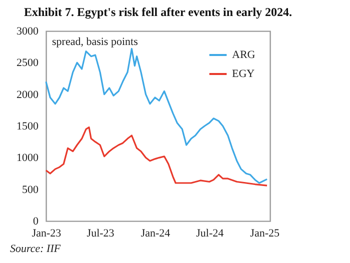 Image resolution: width=350 pixels, height=263 pixels. I want to click on source-note: Source: IIF, so click(35, 249).